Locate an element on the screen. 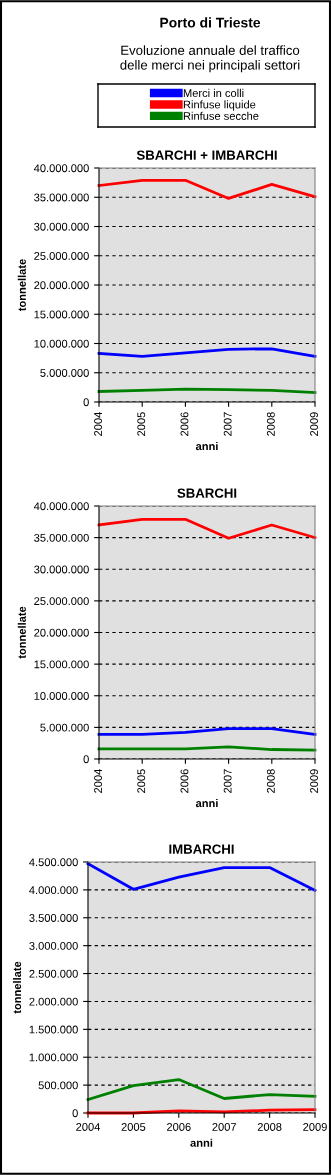  y-tick-label: 4.000.000 is located at coordinates (53, 890).